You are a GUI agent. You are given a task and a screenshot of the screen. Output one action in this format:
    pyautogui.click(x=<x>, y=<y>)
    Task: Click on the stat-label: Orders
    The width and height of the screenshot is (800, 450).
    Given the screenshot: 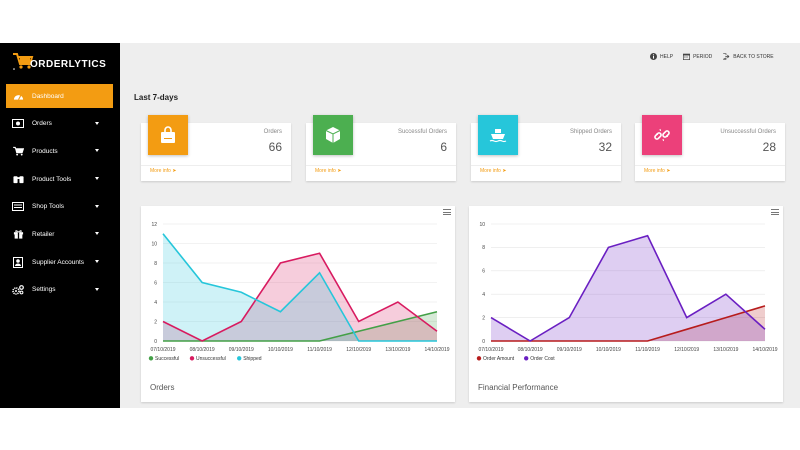 What is the action you would take?
    pyautogui.click(x=272, y=132)
    